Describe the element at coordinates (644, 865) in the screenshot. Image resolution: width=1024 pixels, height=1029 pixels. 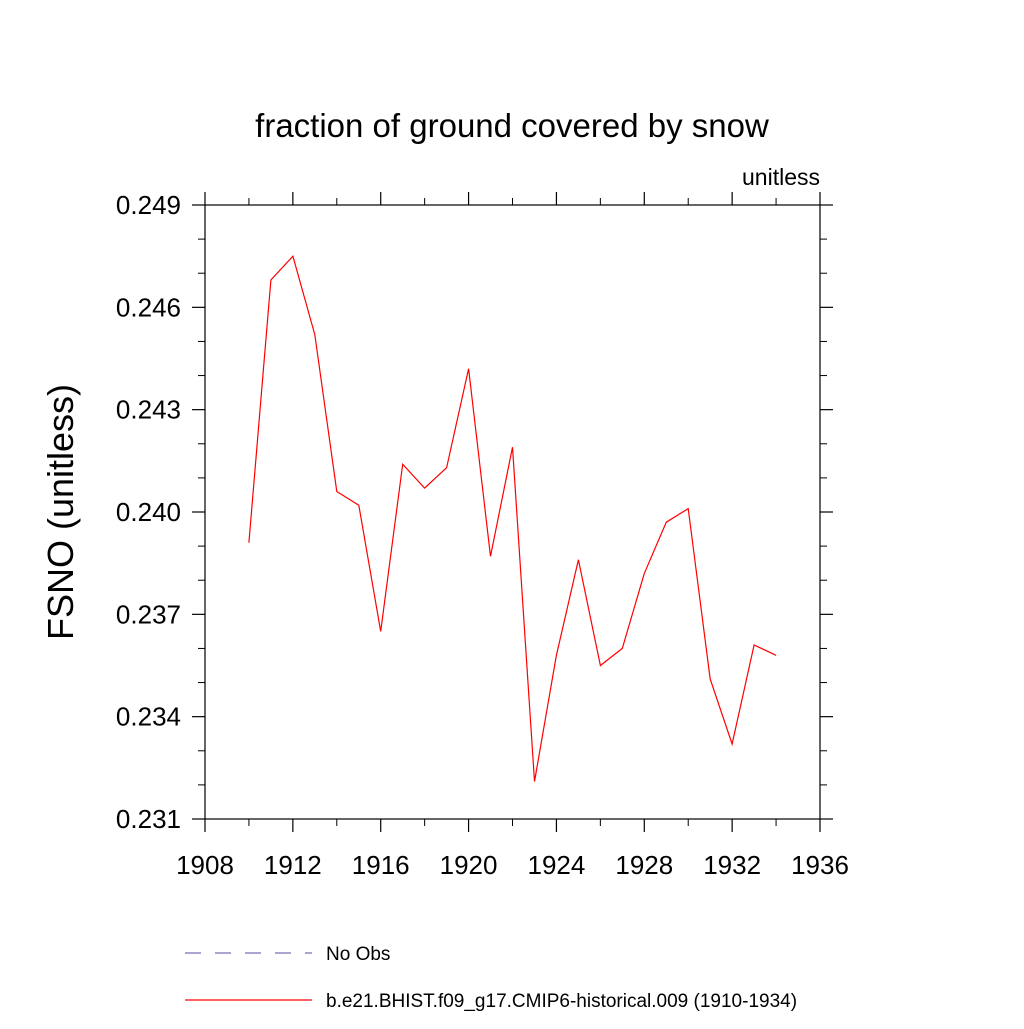
I see `x-tick-label: 1928` at that location.